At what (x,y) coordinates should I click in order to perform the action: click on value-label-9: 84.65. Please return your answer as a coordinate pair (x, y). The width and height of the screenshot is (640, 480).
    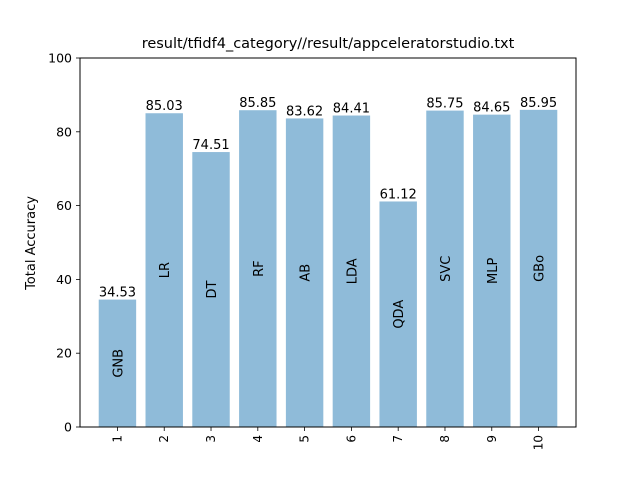
    Looking at the image, I should click on (491, 108).